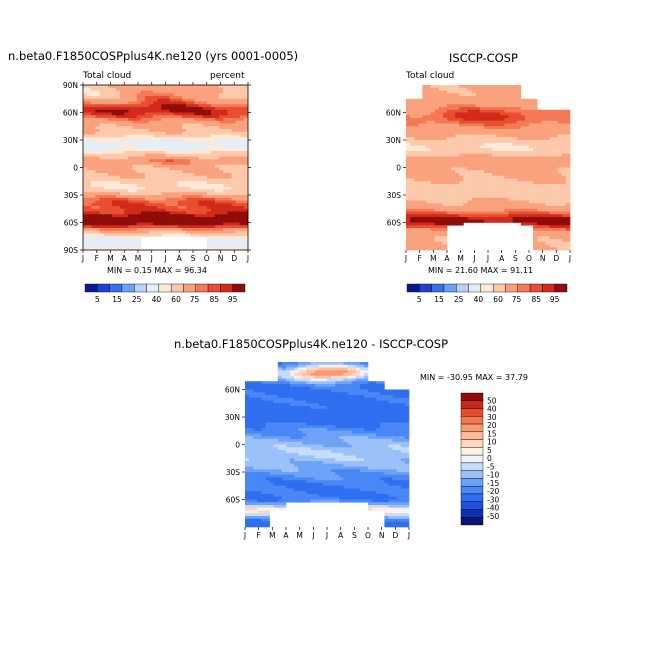 Image resolution: width=654 pixels, height=654 pixels. What do you see at coordinates (195, 270) in the screenshot?
I see `panel1-max-value: 96.34` at bounding box center [195, 270].